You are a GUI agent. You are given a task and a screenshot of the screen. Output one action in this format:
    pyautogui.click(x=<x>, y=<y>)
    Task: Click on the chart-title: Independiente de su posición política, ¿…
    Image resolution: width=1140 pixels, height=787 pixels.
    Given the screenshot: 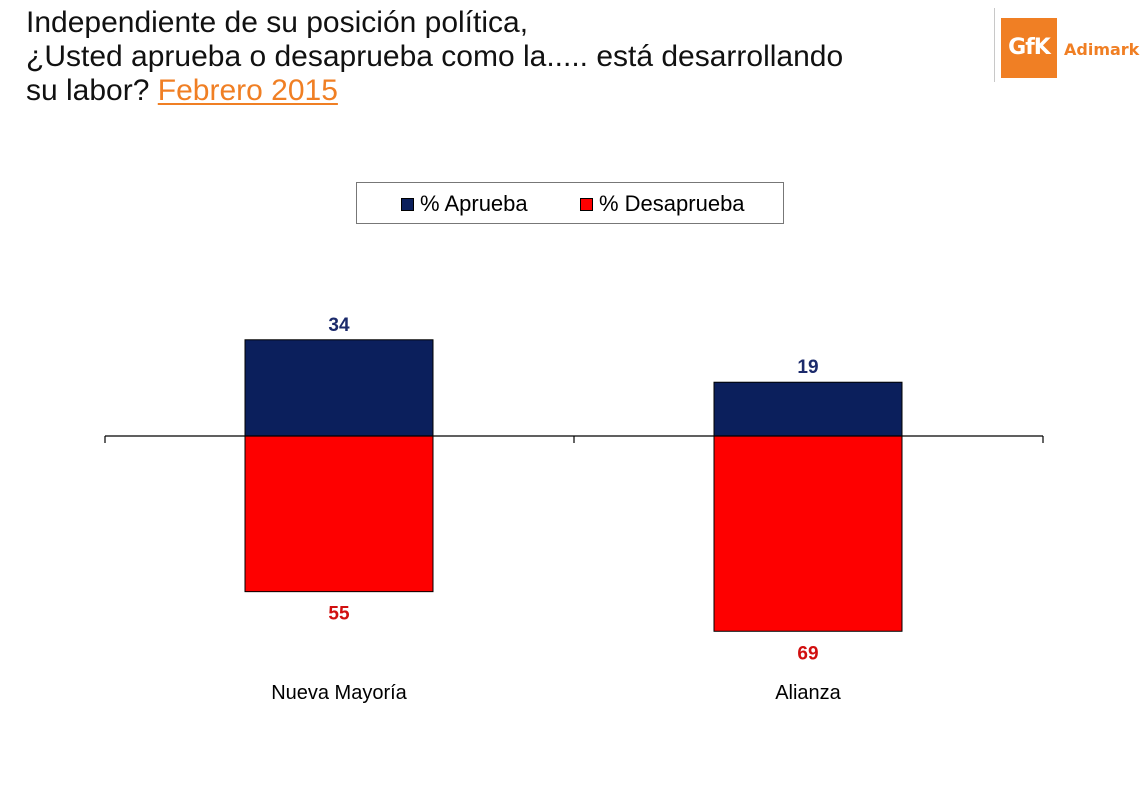 What is the action you would take?
    pyautogui.click(x=501, y=57)
    